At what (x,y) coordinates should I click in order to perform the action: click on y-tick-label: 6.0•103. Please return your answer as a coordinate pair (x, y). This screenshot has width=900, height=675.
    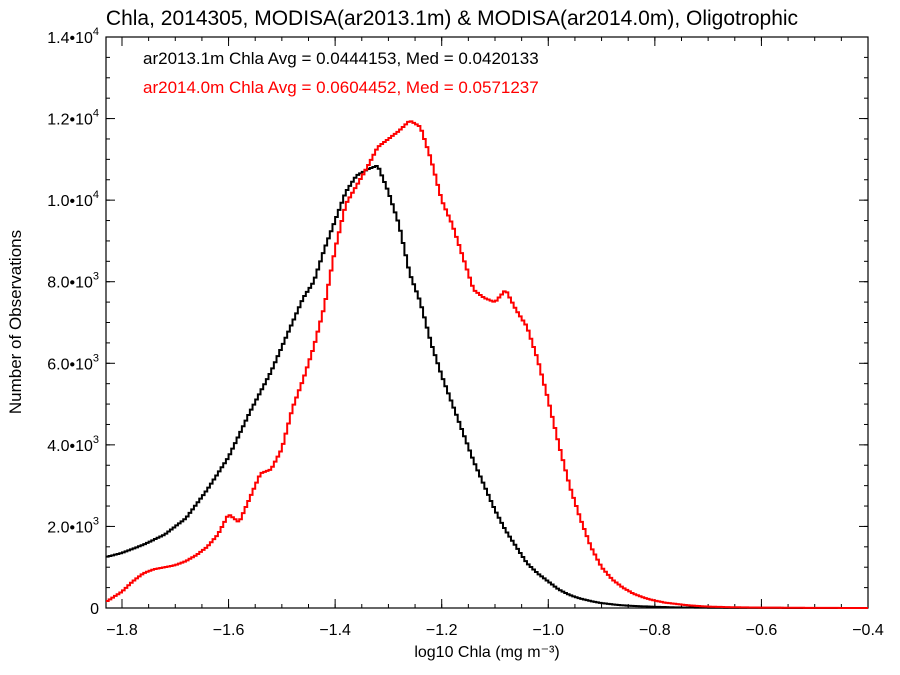
    Looking at the image, I should click on (73, 362).